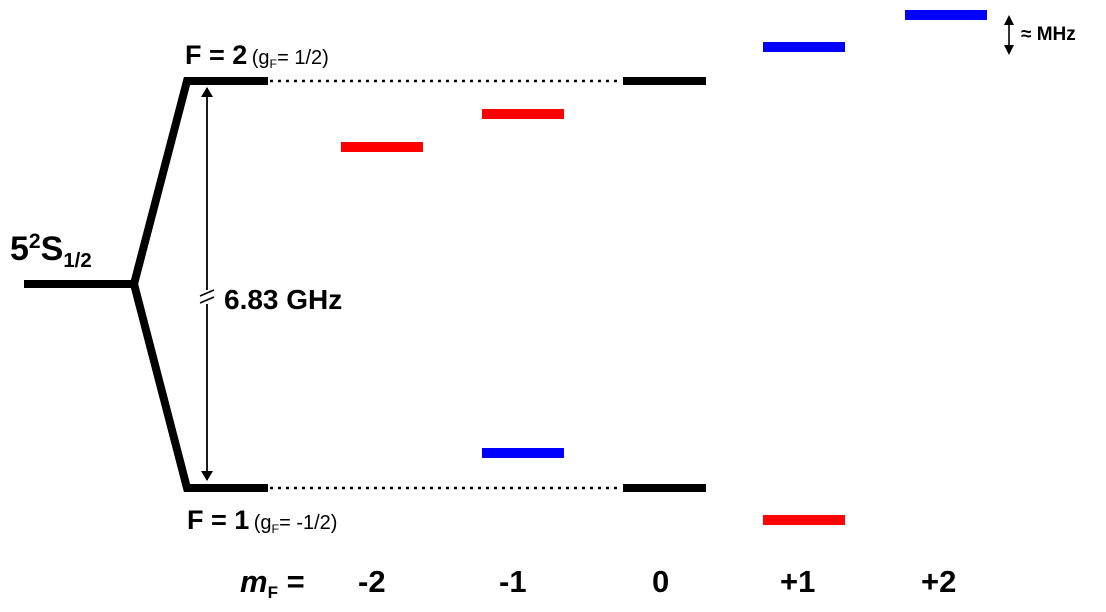  I want to click on lower-g-open: (g, so click(262, 523).